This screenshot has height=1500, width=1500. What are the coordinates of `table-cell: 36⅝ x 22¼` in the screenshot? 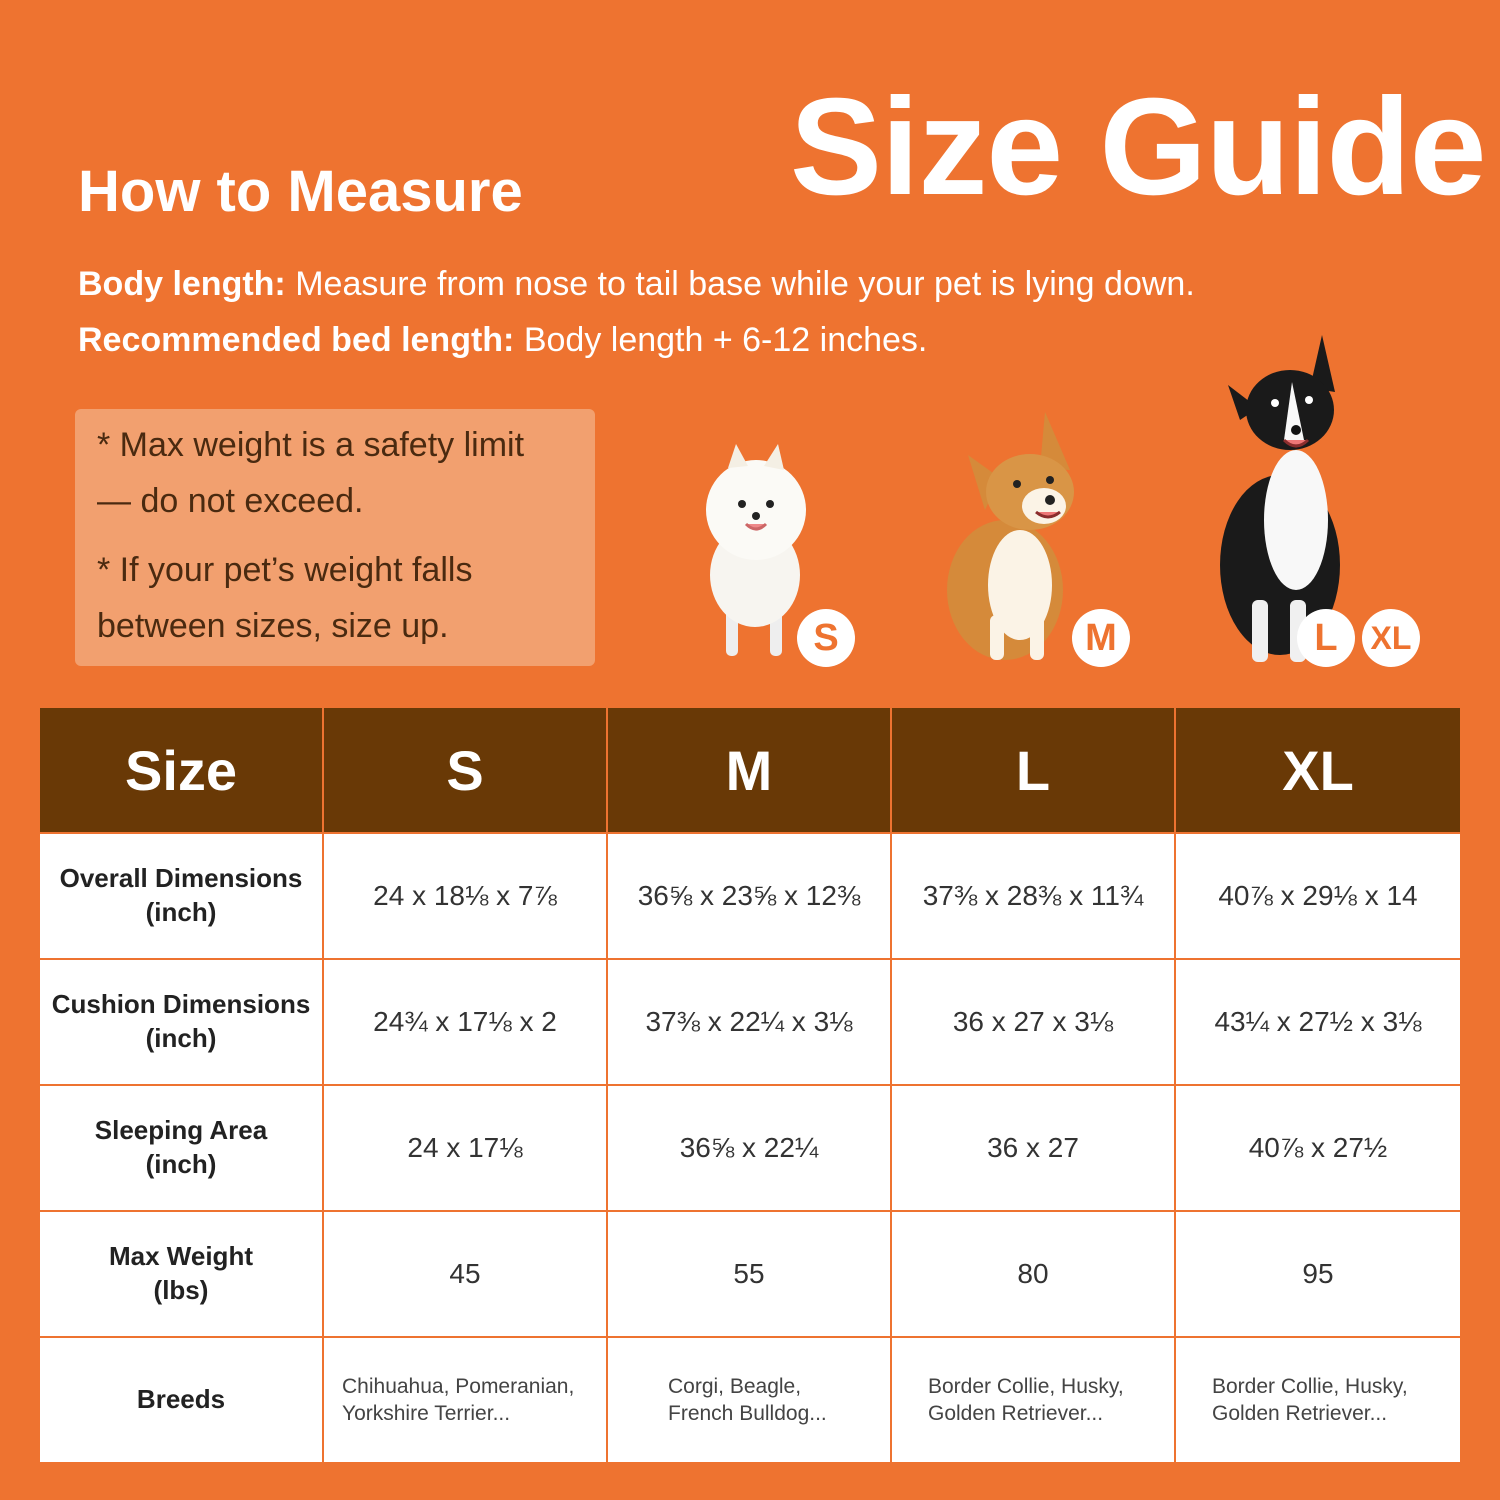 It's located at (748, 1147).